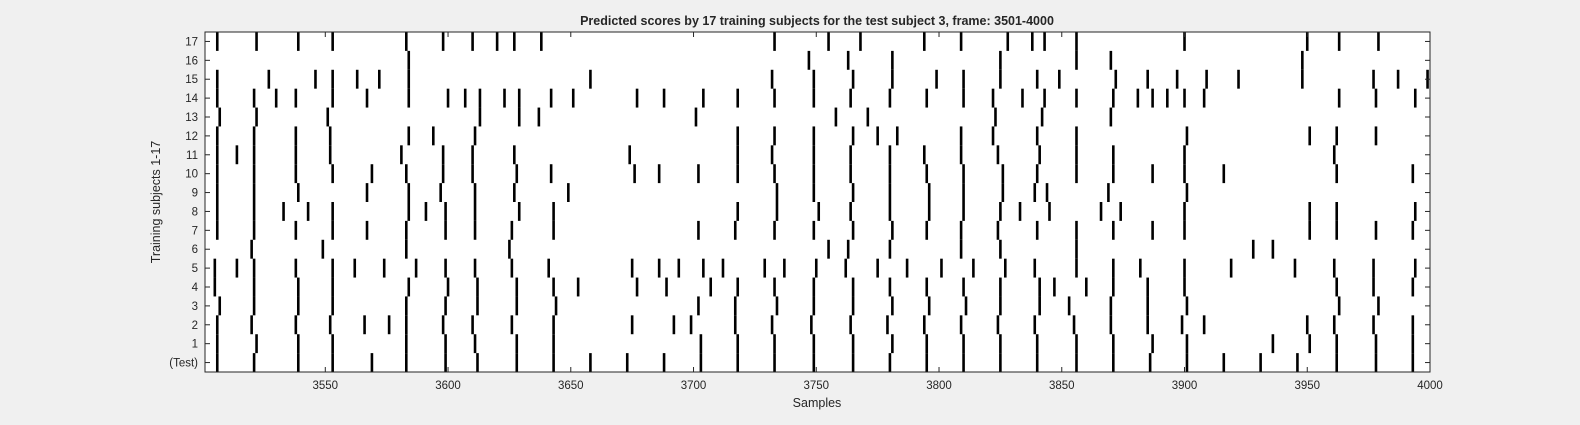 The height and width of the screenshot is (425, 1580). I want to click on y-tick-label-5: 5, so click(195, 269).